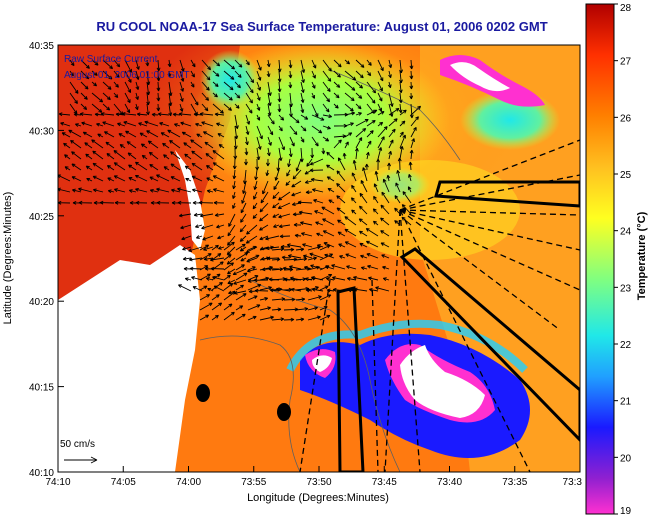 This screenshot has width=651, height=523. What do you see at coordinates (111, 59) in the screenshot?
I see `overlay-current-label: Raw Surface Current` at bounding box center [111, 59].